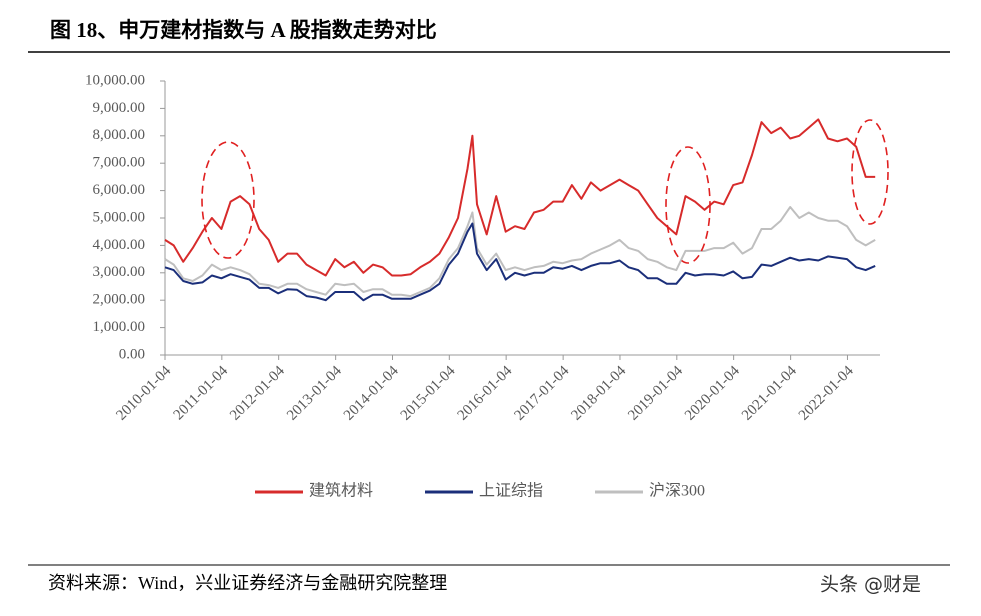  What do you see at coordinates (826, 393) in the screenshot?
I see `x-tick-label: 2022-01-04` at bounding box center [826, 393].